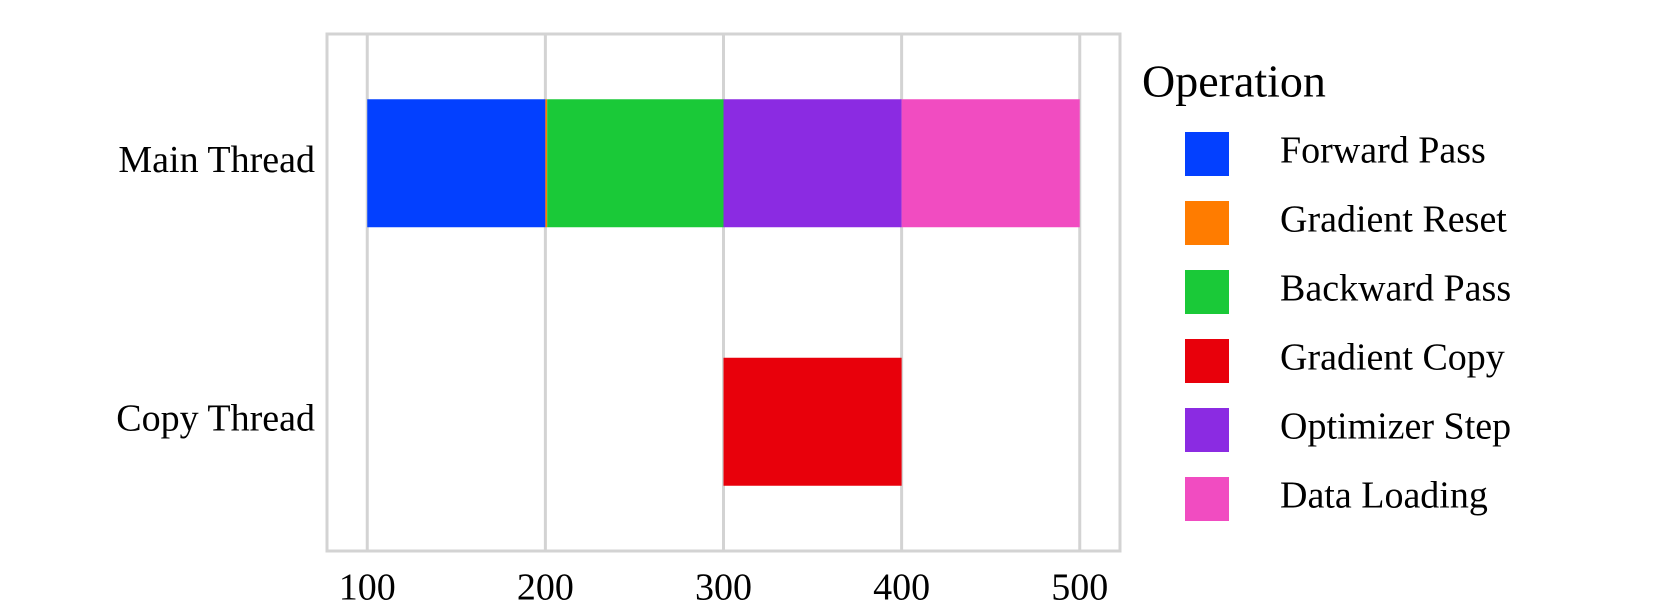  What do you see at coordinates (1395, 427) in the screenshot?
I see `legend-label: Optimizer Step` at bounding box center [1395, 427].